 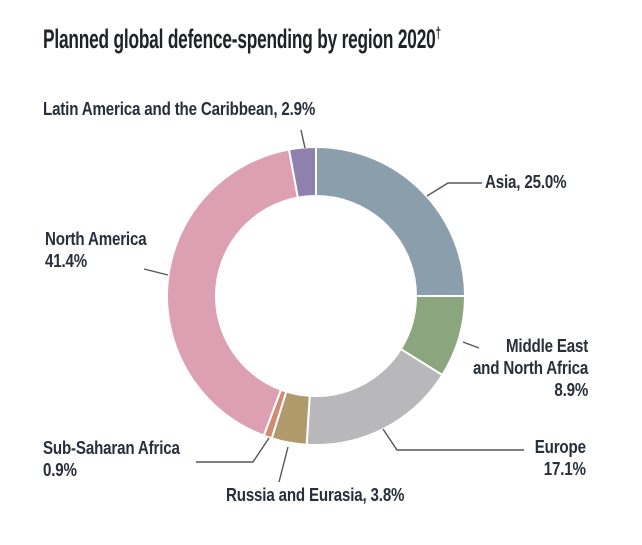 I want to click on label-russia: Russia and Eurasia, 3.8%, so click(x=315, y=496).